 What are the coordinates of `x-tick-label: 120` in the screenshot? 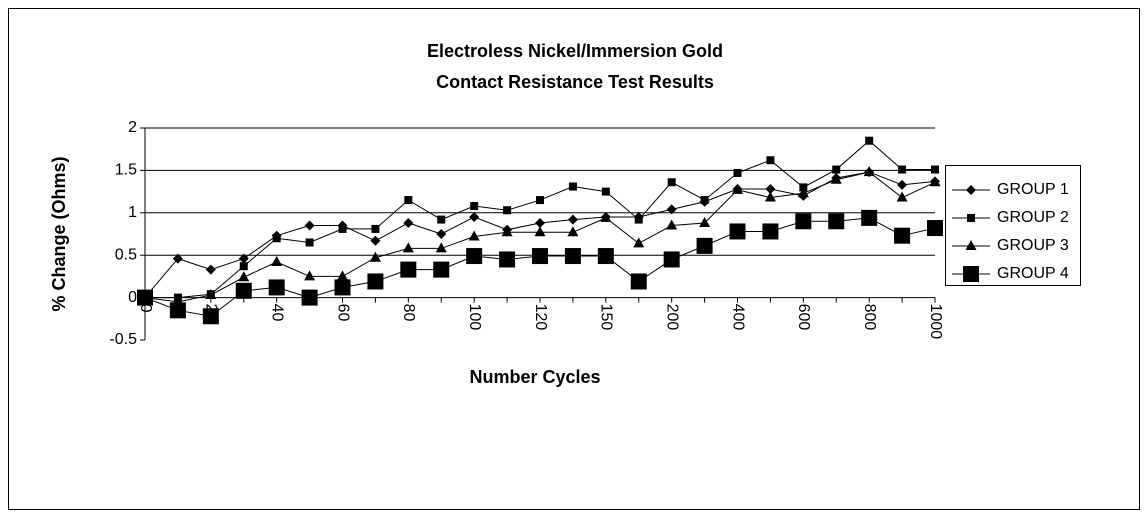 It's located at (540, 317).